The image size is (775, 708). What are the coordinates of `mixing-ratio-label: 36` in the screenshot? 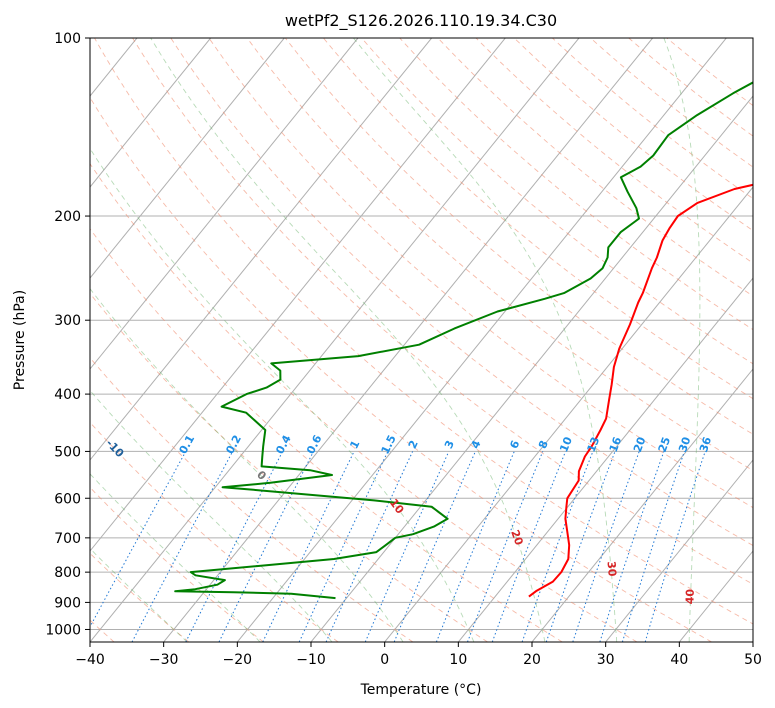 It's located at (705, 444).